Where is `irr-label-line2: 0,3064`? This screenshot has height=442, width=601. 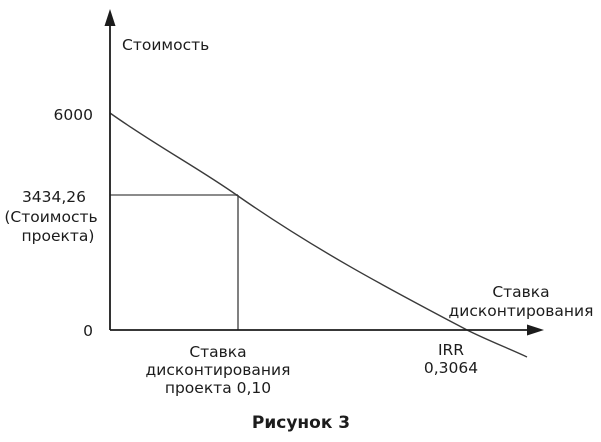
irr-label-line2: 0,3064 is located at coordinates (451, 368).